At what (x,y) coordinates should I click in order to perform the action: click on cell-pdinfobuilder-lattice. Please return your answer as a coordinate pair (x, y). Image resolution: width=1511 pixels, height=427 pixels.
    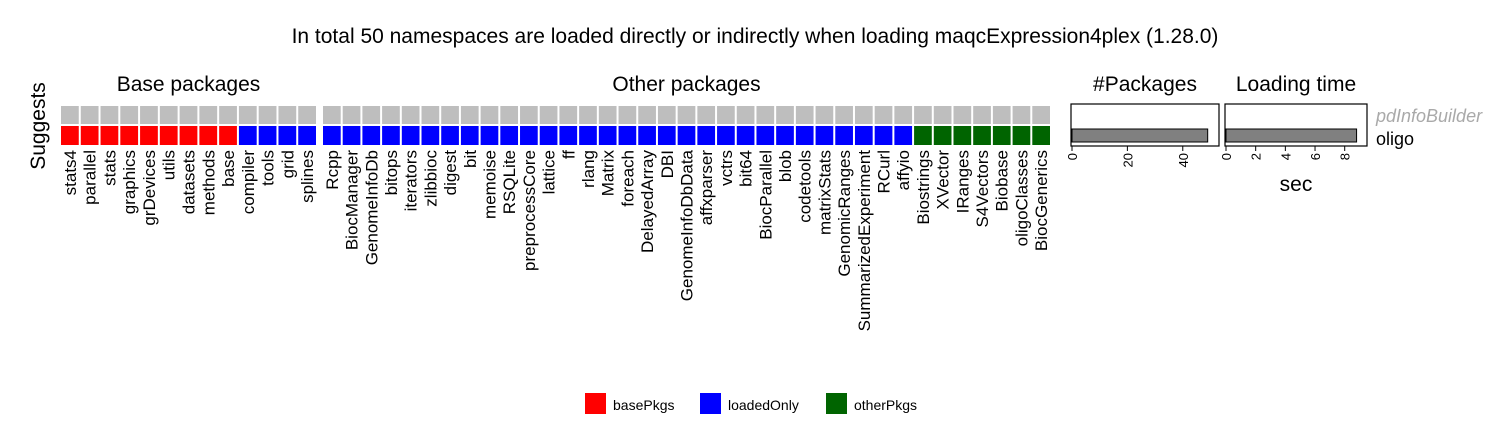
    Looking at the image, I should click on (548, 115).